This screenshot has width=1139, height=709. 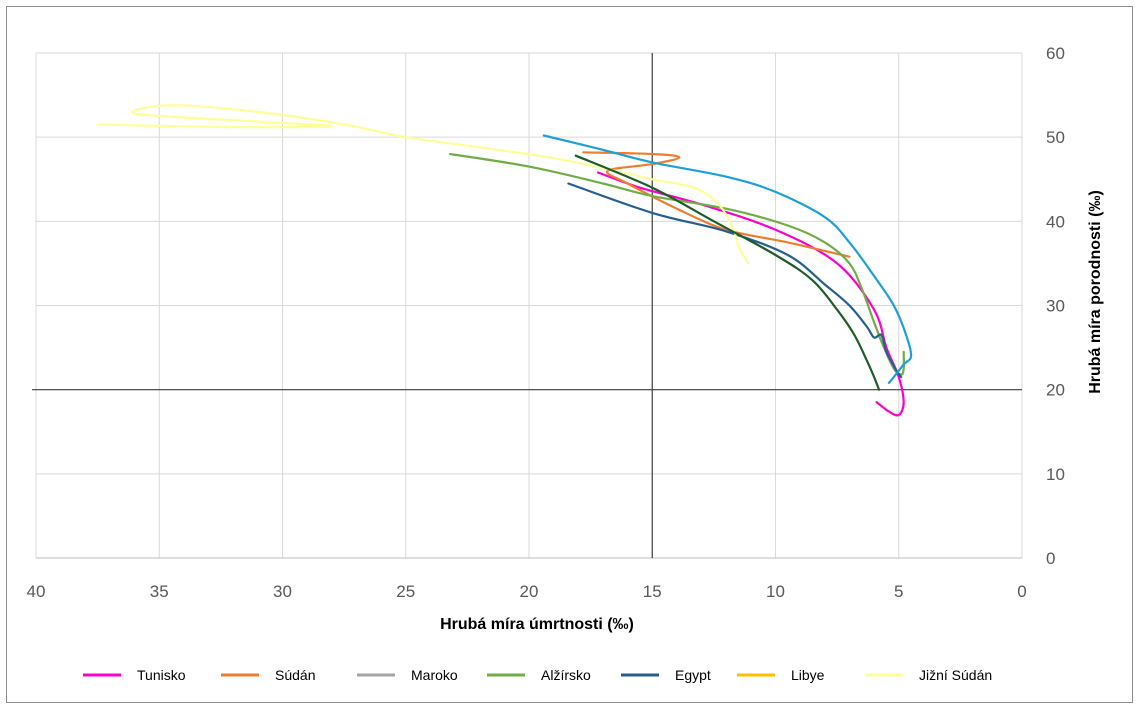 What do you see at coordinates (1095, 292) in the screenshot?
I see `y-axis-title: Hrubá míra porodnosti (‰)` at bounding box center [1095, 292].